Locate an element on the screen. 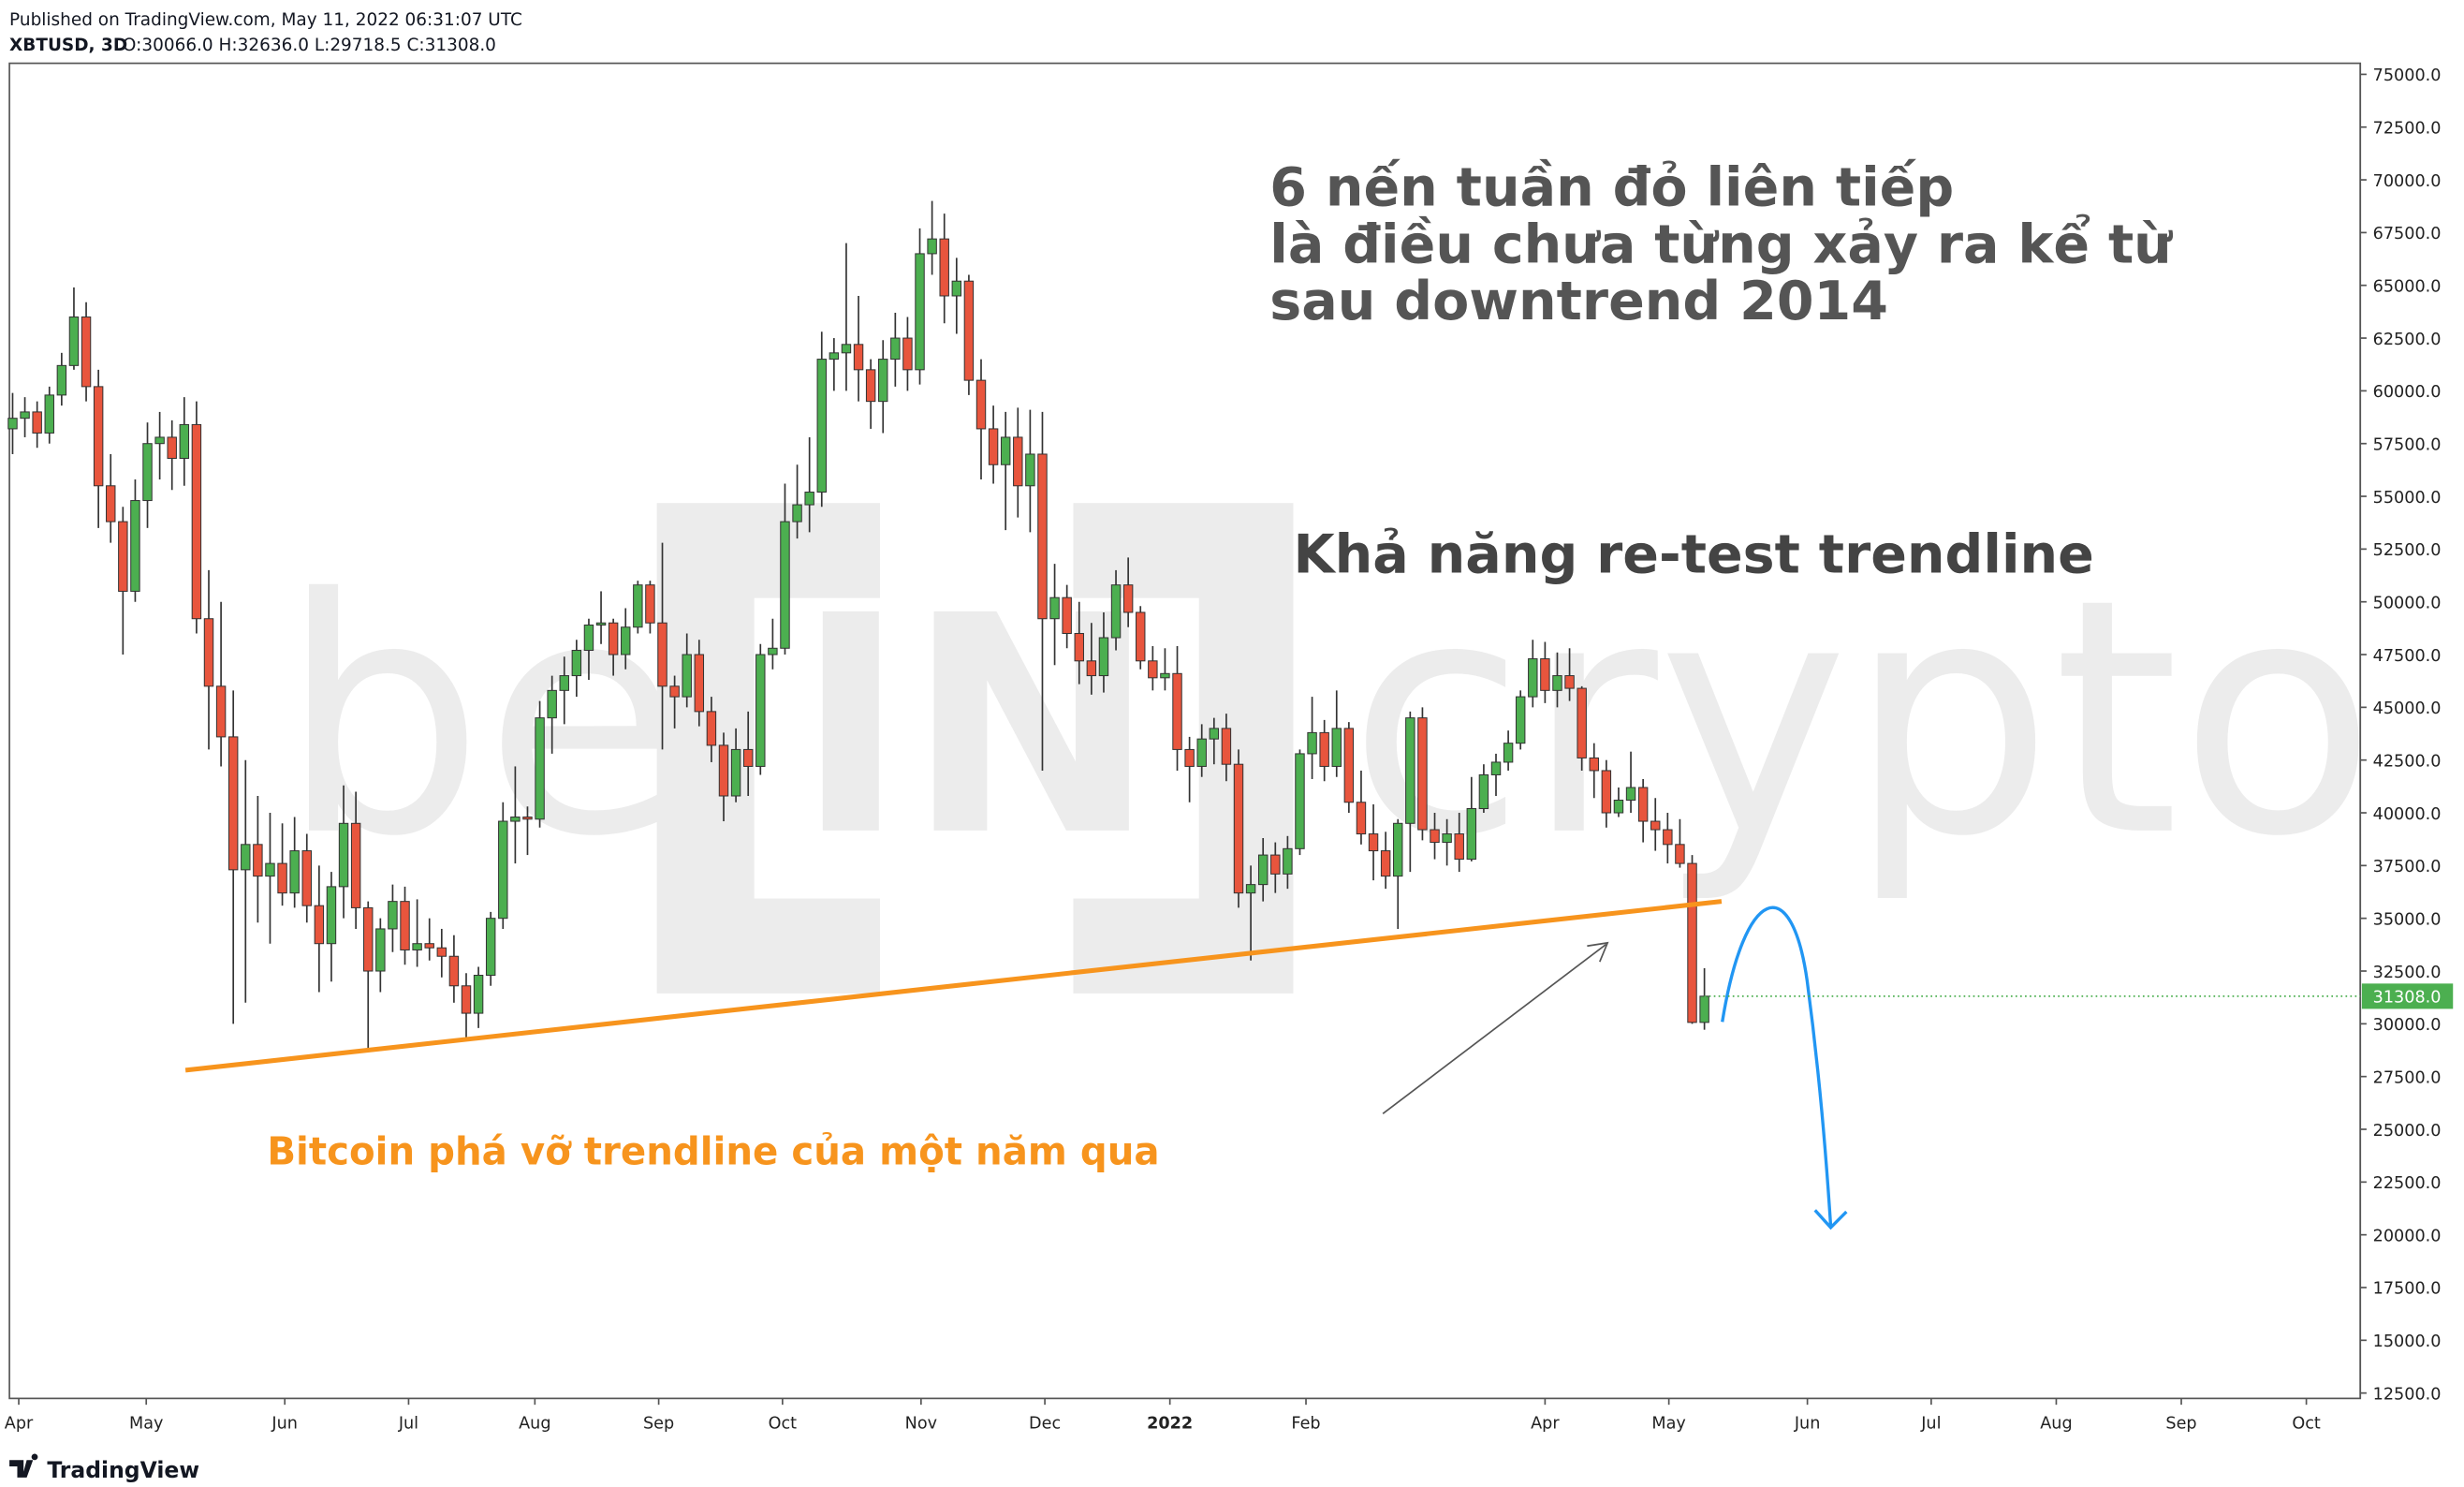 The width and height of the screenshot is (2464, 1487). y-tick-label: 17500.0 is located at coordinates (2407, 1289).